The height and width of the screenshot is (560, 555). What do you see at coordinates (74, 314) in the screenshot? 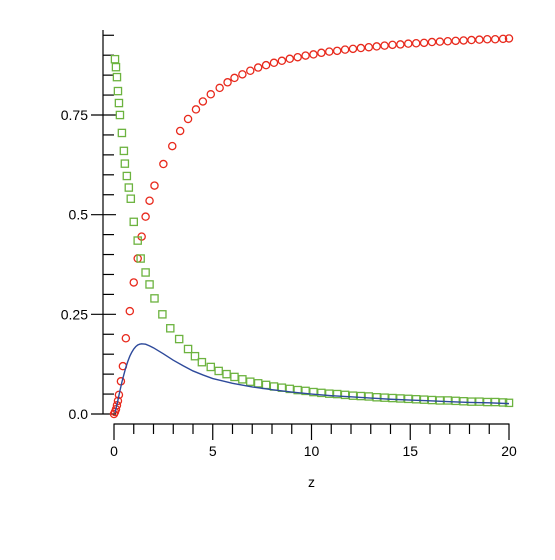
I see `y-tick-label: 0.25` at bounding box center [74, 314].